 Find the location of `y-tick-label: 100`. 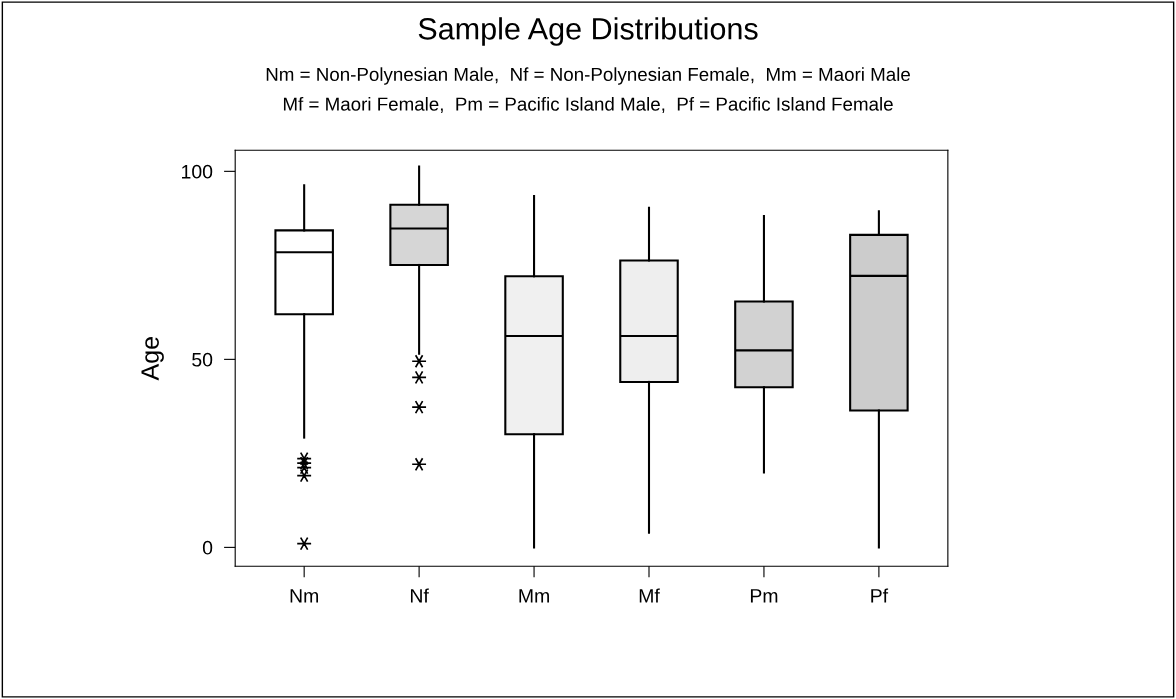

y-tick-label: 100 is located at coordinates (197, 171).